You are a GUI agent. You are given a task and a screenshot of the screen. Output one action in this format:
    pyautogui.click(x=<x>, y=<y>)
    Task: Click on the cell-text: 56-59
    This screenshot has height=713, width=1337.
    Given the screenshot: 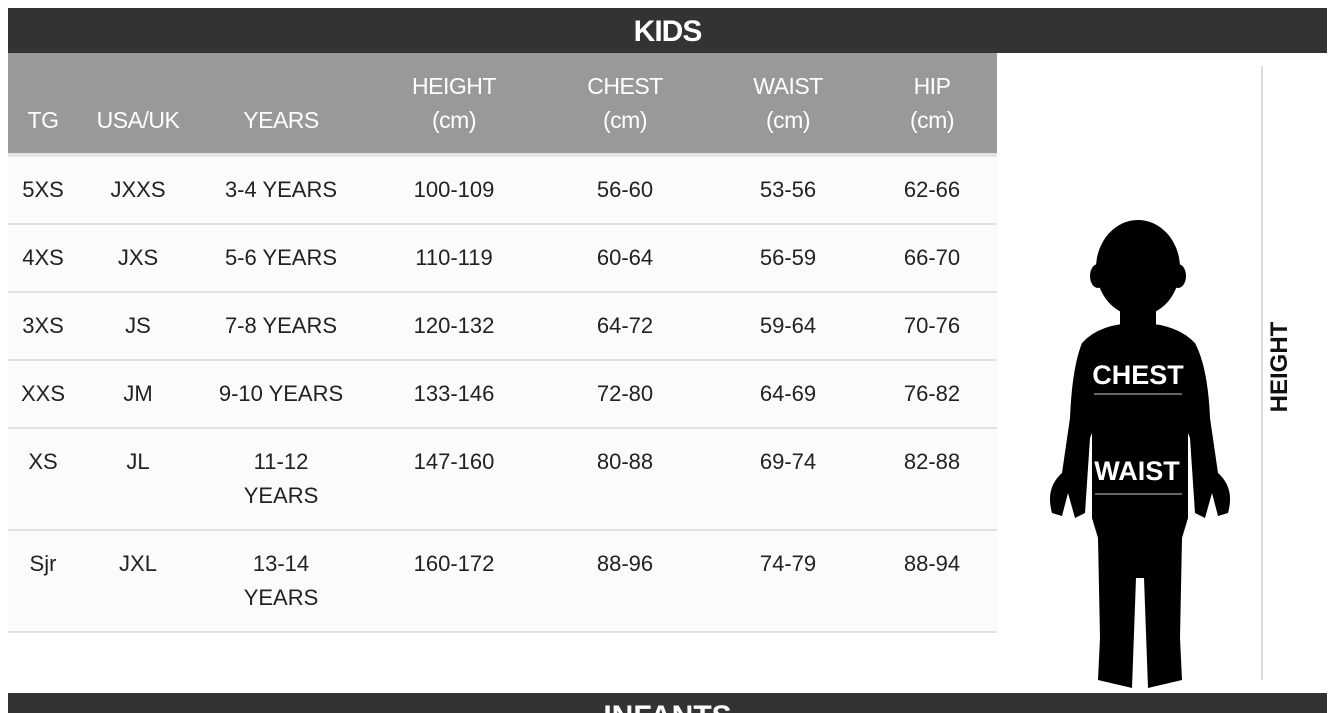 What is the action you would take?
    pyautogui.click(x=788, y=257)
    